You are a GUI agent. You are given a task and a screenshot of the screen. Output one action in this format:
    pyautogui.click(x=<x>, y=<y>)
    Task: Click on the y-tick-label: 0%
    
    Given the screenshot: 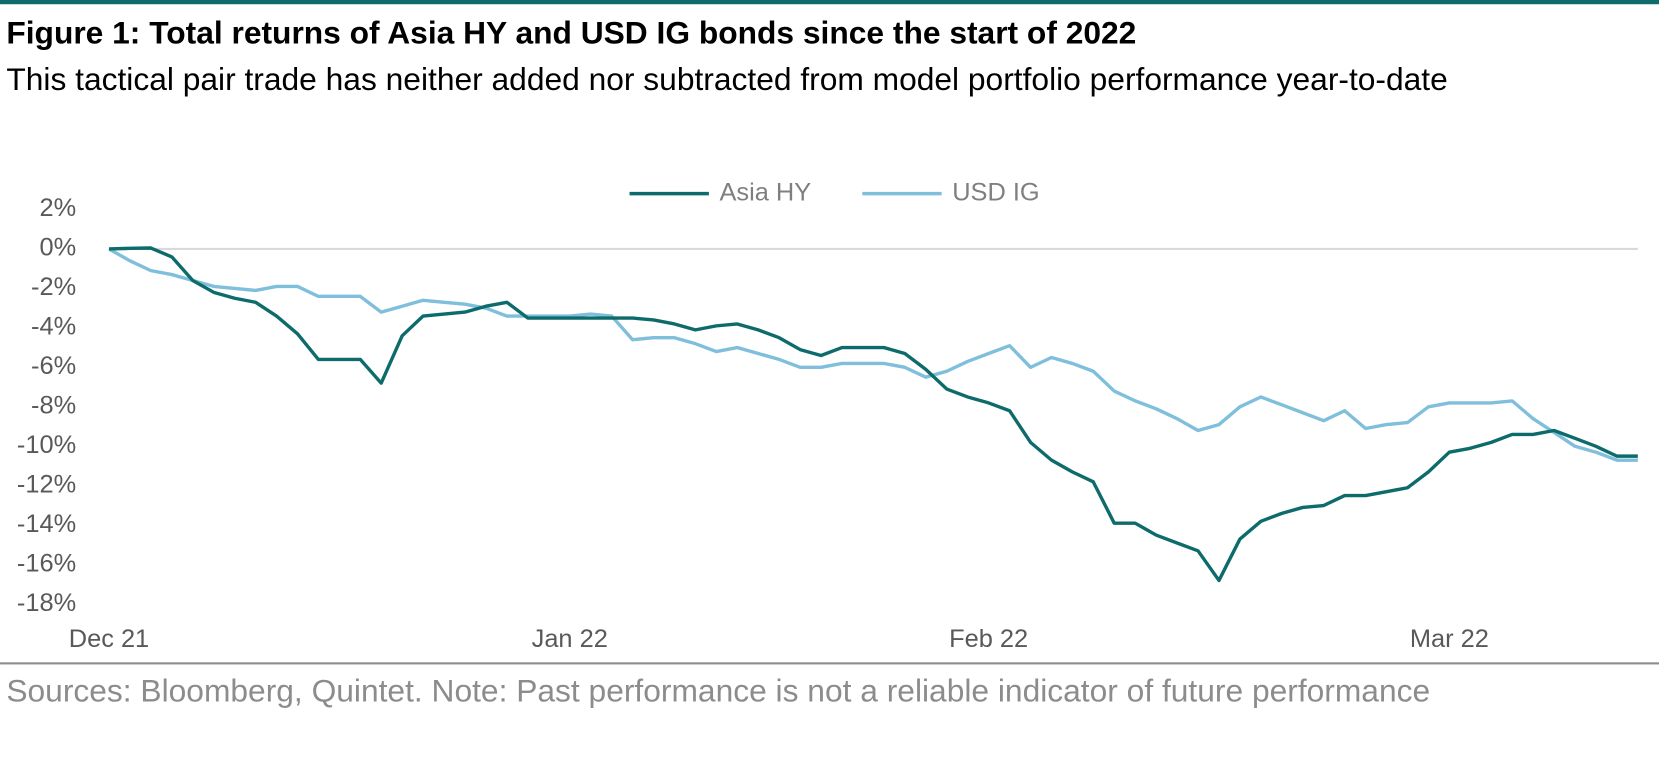 What is the action you would take?
    pyautogui.click(x=57, y=248)
    